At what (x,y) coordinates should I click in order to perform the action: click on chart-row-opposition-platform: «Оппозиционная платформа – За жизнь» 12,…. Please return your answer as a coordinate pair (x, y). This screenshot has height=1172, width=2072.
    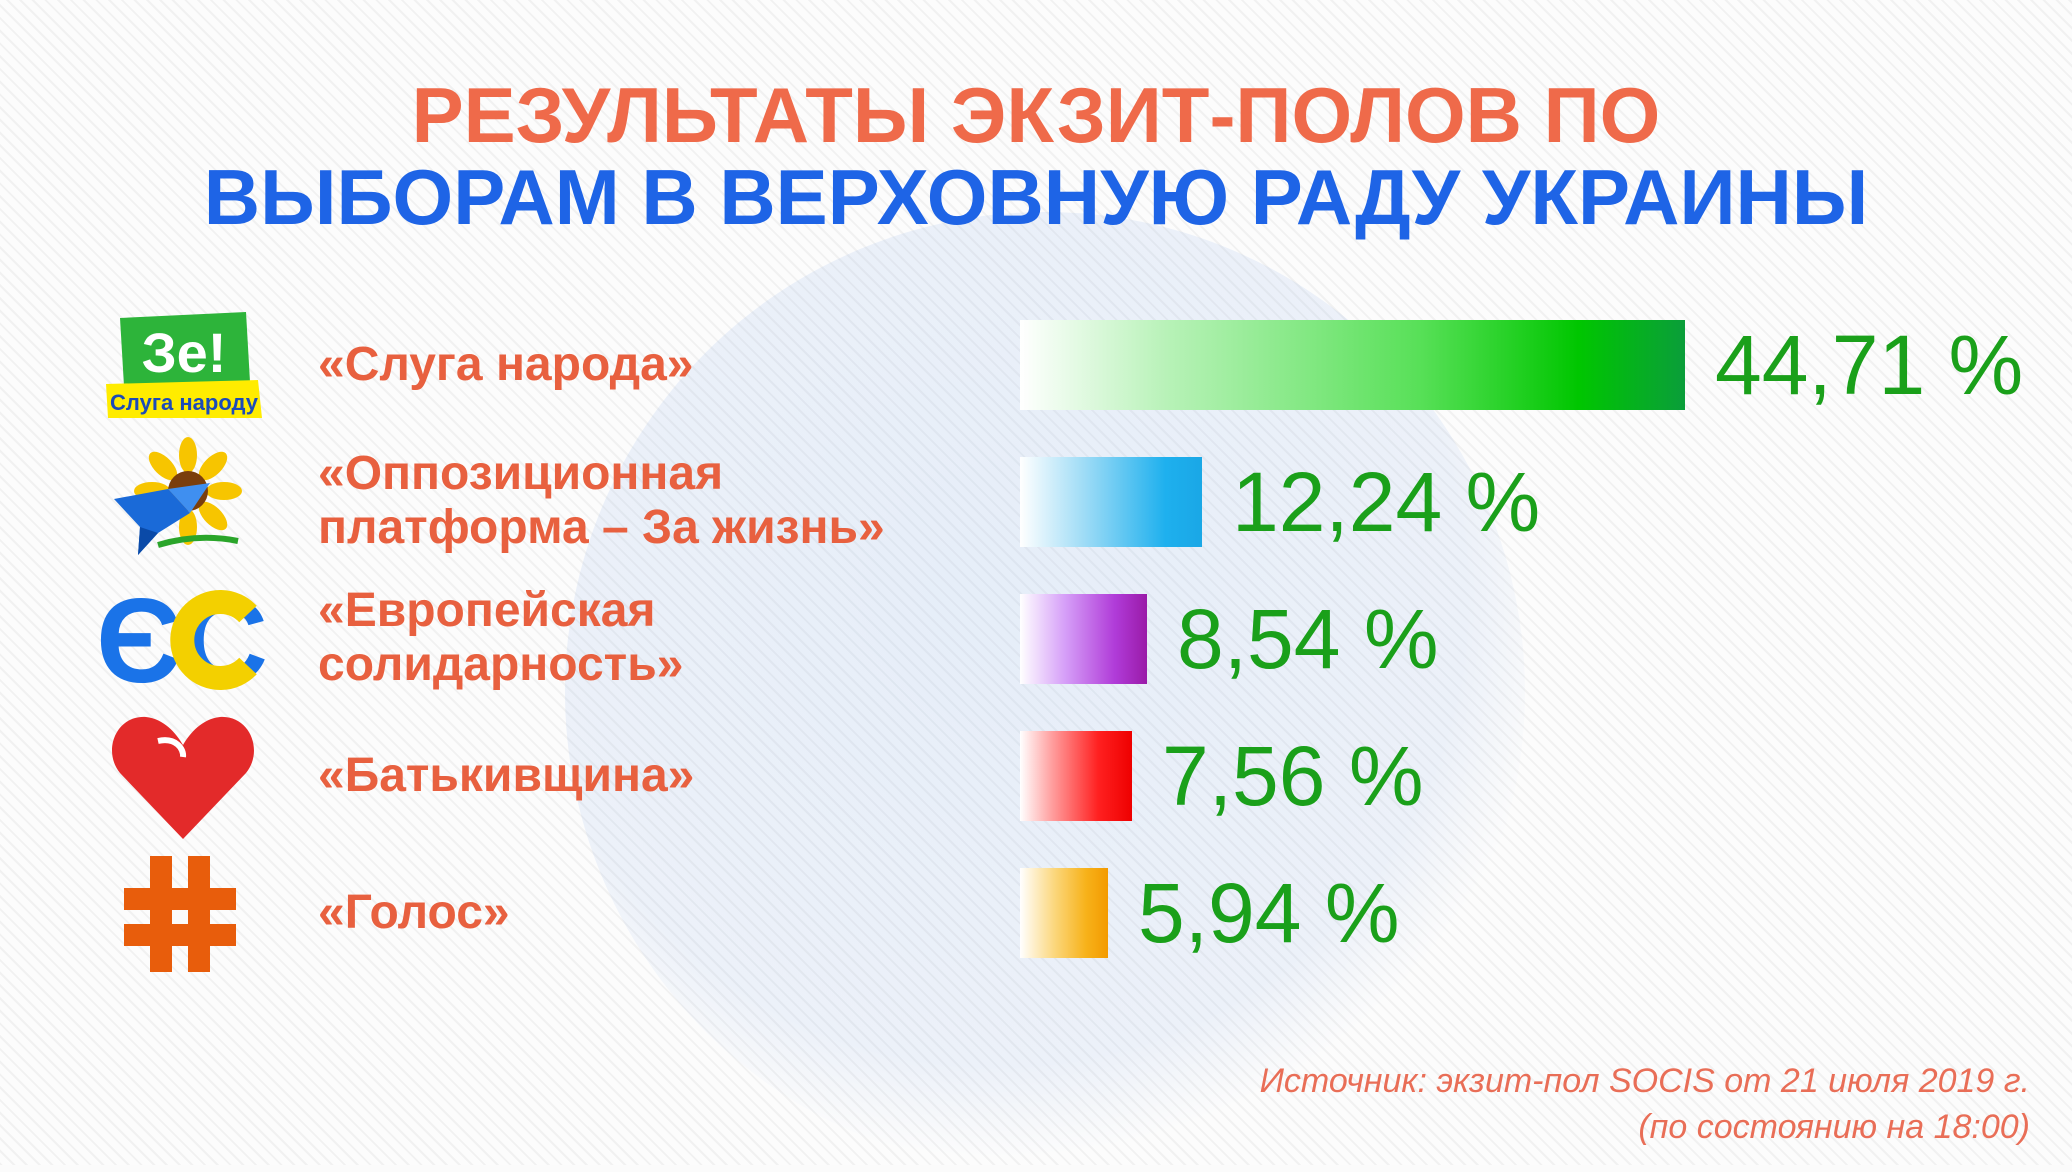
    Looking at the image, I should click on (1036, 502).